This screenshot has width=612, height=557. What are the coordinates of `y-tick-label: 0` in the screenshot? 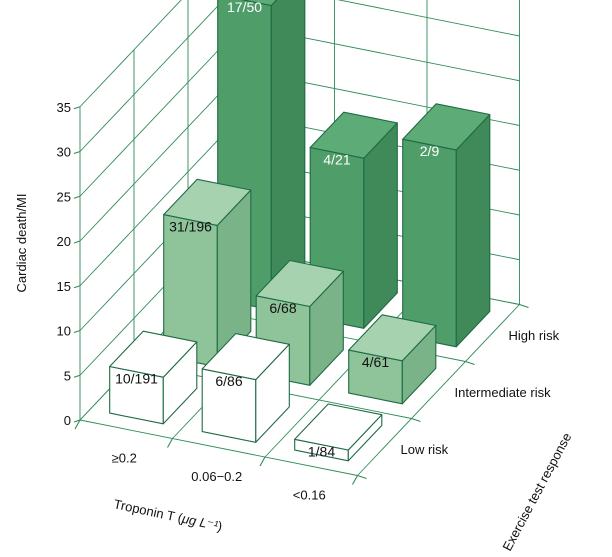 It's located at (67, 420).